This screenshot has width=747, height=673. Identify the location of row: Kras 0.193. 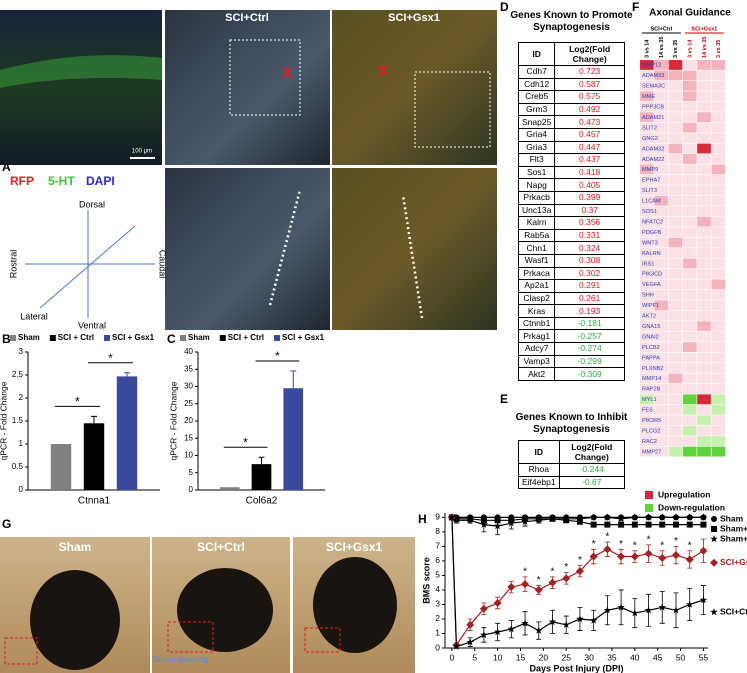
(571, 311).